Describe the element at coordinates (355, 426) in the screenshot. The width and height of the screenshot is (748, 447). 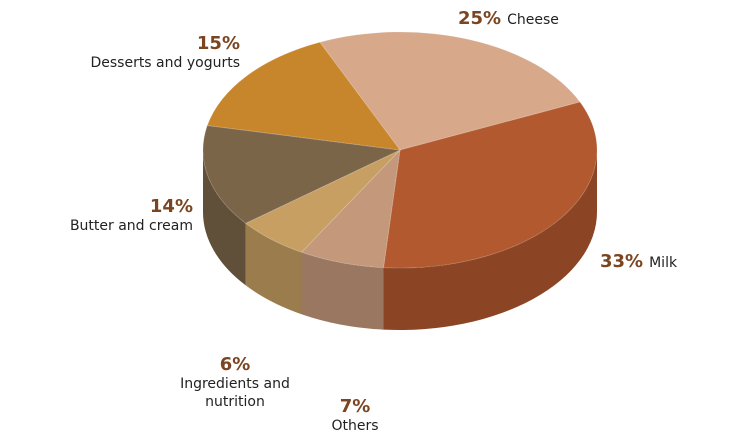
I see `category-label: Others` at that location.